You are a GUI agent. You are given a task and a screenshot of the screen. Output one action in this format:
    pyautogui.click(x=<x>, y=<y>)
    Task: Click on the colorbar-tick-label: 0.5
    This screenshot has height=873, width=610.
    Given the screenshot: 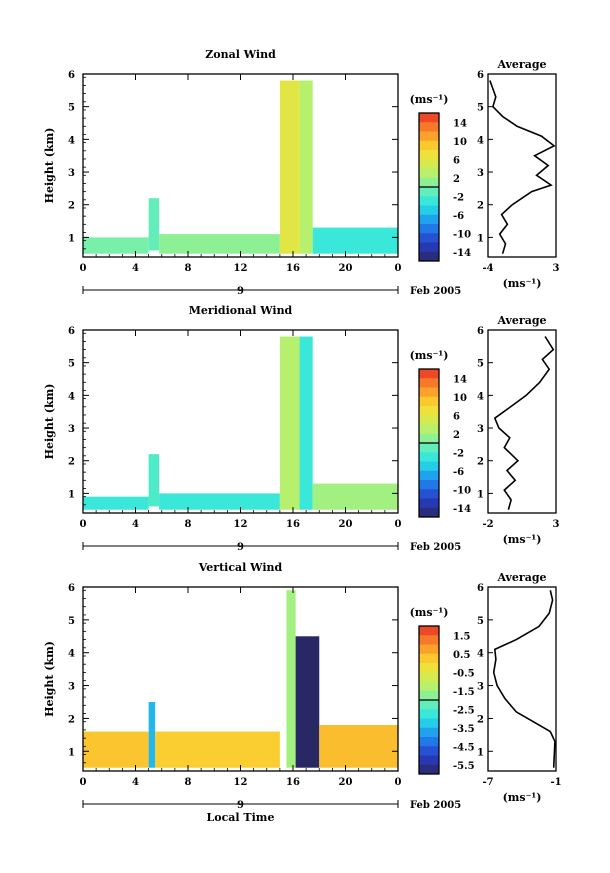 What is the action you would take?
    pyautogui.click(x=461, y=655)
    